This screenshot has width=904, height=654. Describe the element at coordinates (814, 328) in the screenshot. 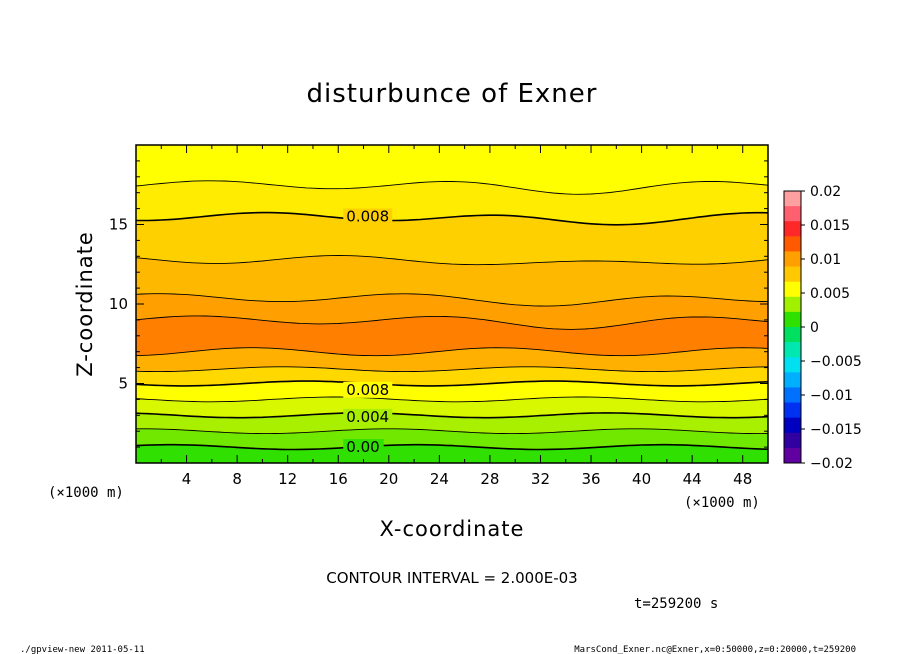

I see `colorbar-tick-label: 0` at that location.